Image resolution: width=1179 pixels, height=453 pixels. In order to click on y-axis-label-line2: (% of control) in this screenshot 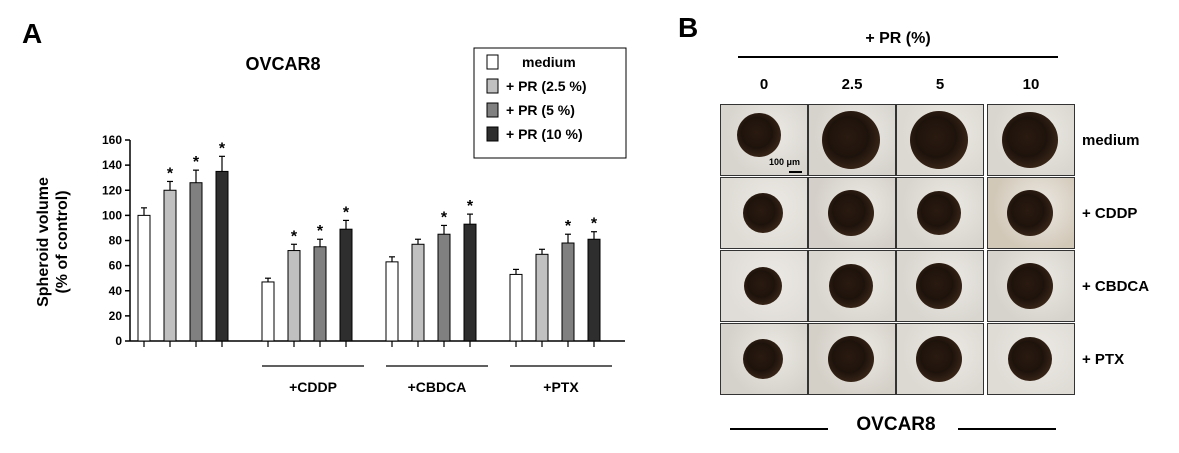, I will do `click(62, 241)`.